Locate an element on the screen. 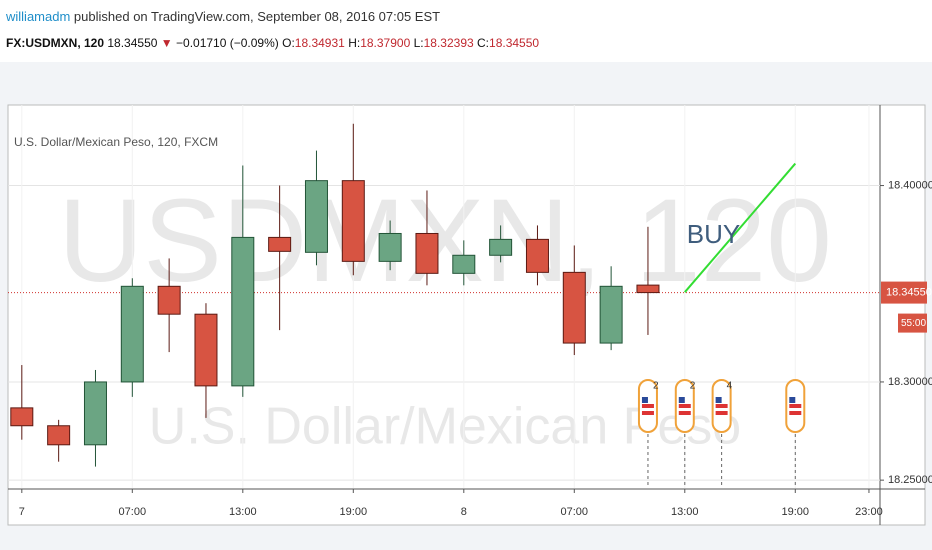 This screenshot has height=550, width=932. last-price-label: 18.34550 is located at coordinates (909, 292).